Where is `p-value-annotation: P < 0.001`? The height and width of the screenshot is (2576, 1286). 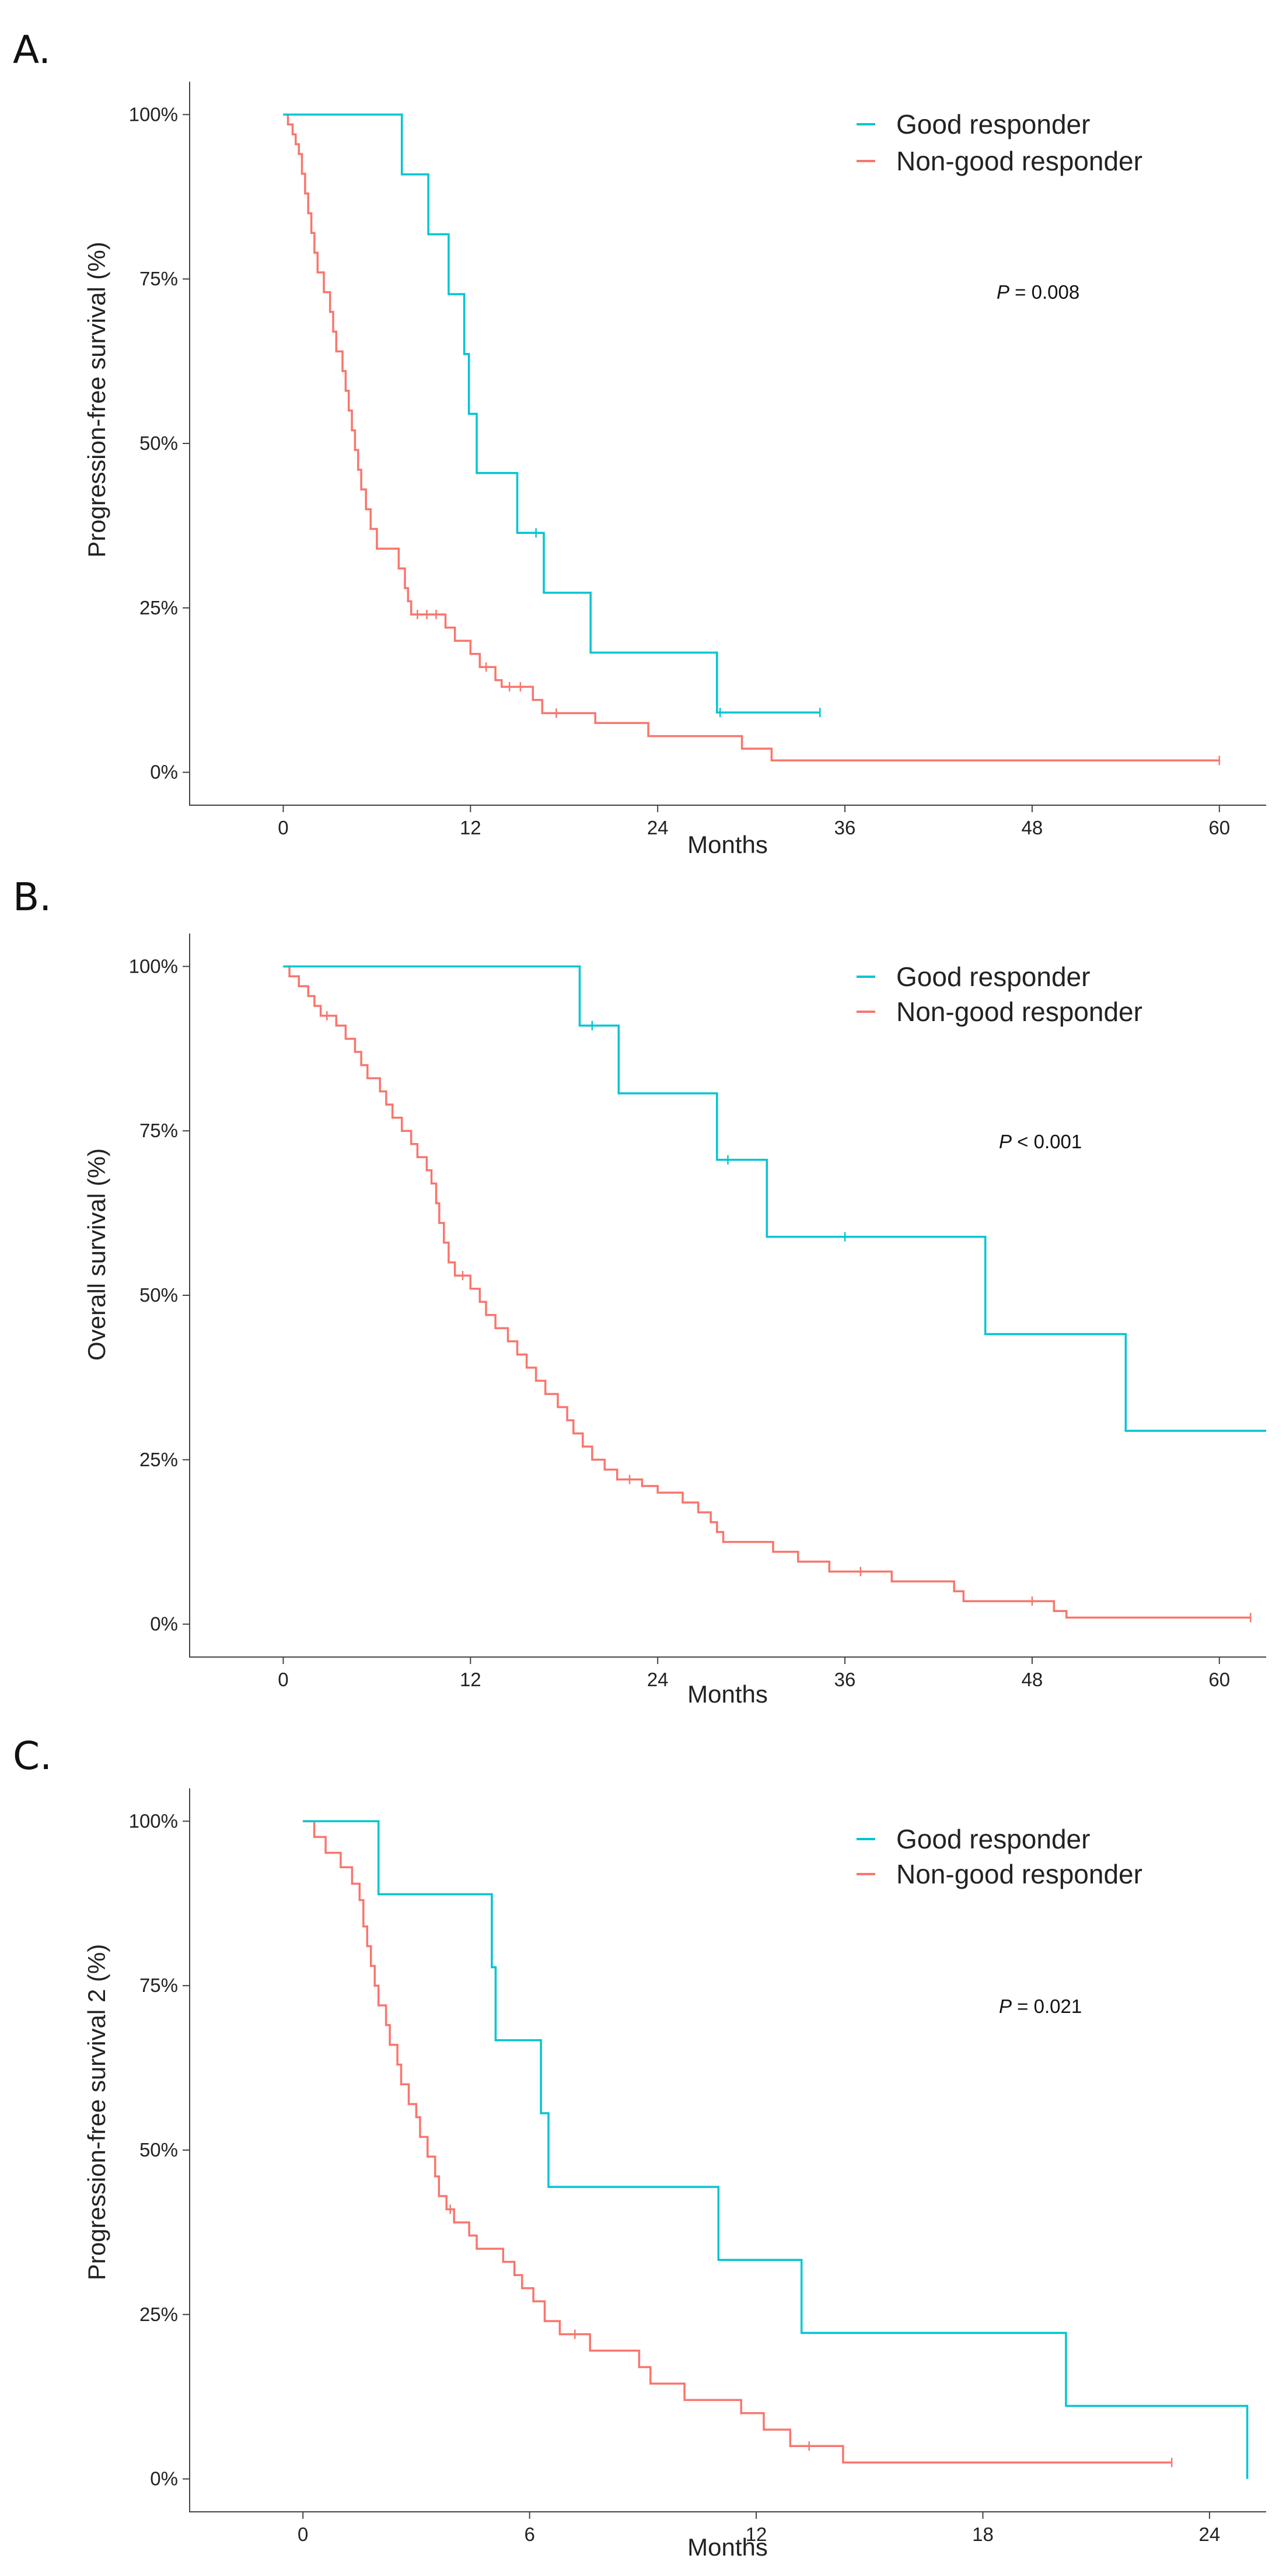 p-value-annotation: P < 0.001 is located at coordinates (1040, 1141).